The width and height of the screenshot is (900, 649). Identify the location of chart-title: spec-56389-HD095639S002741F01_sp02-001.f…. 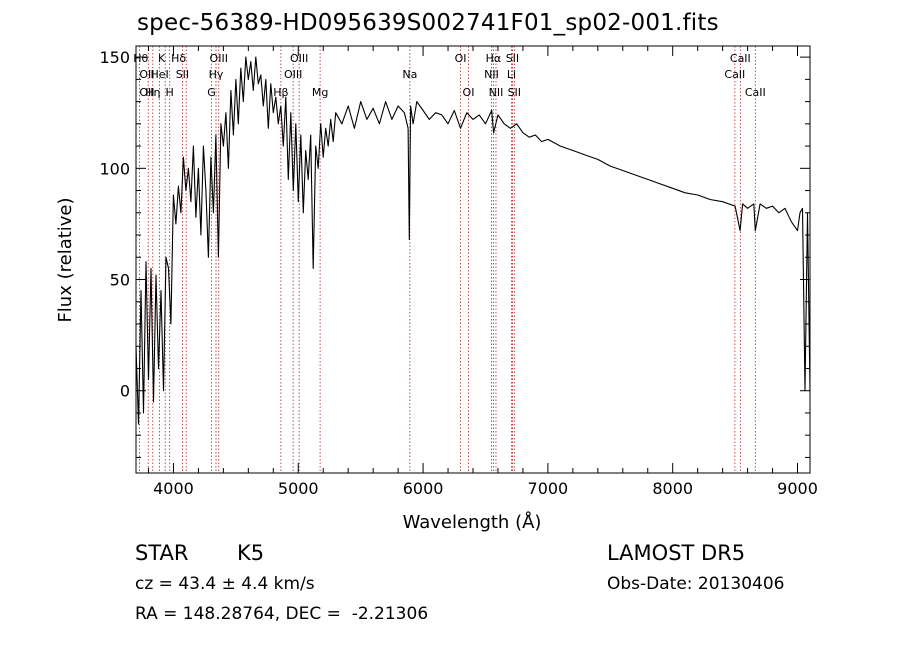
(428, 23).